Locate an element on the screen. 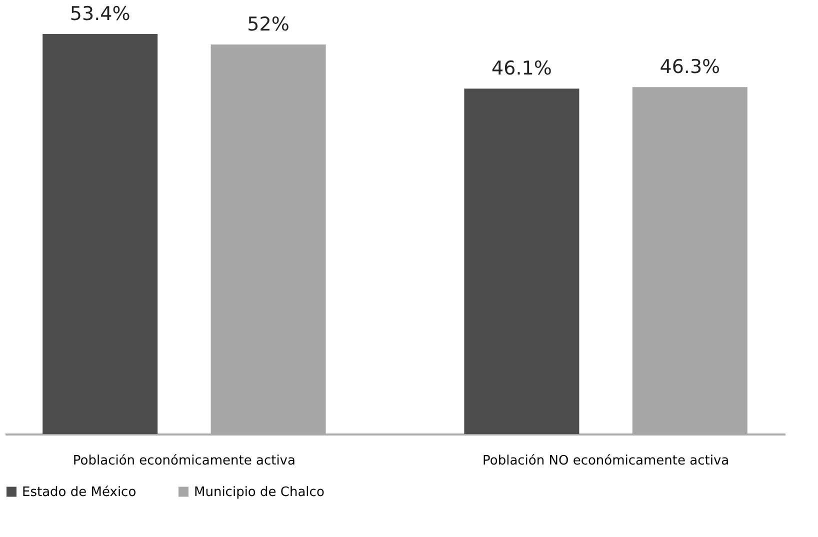  data-label: 53.4% is located at coordinates (100, 14).